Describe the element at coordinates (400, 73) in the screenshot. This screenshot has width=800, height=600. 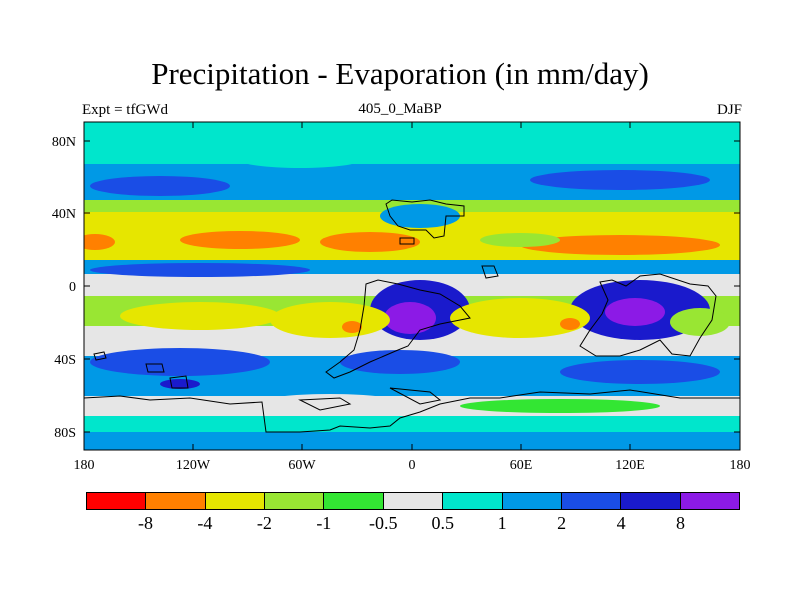
I see `map-title: Precipitation - Evaporation (in mm/day)` at that location.